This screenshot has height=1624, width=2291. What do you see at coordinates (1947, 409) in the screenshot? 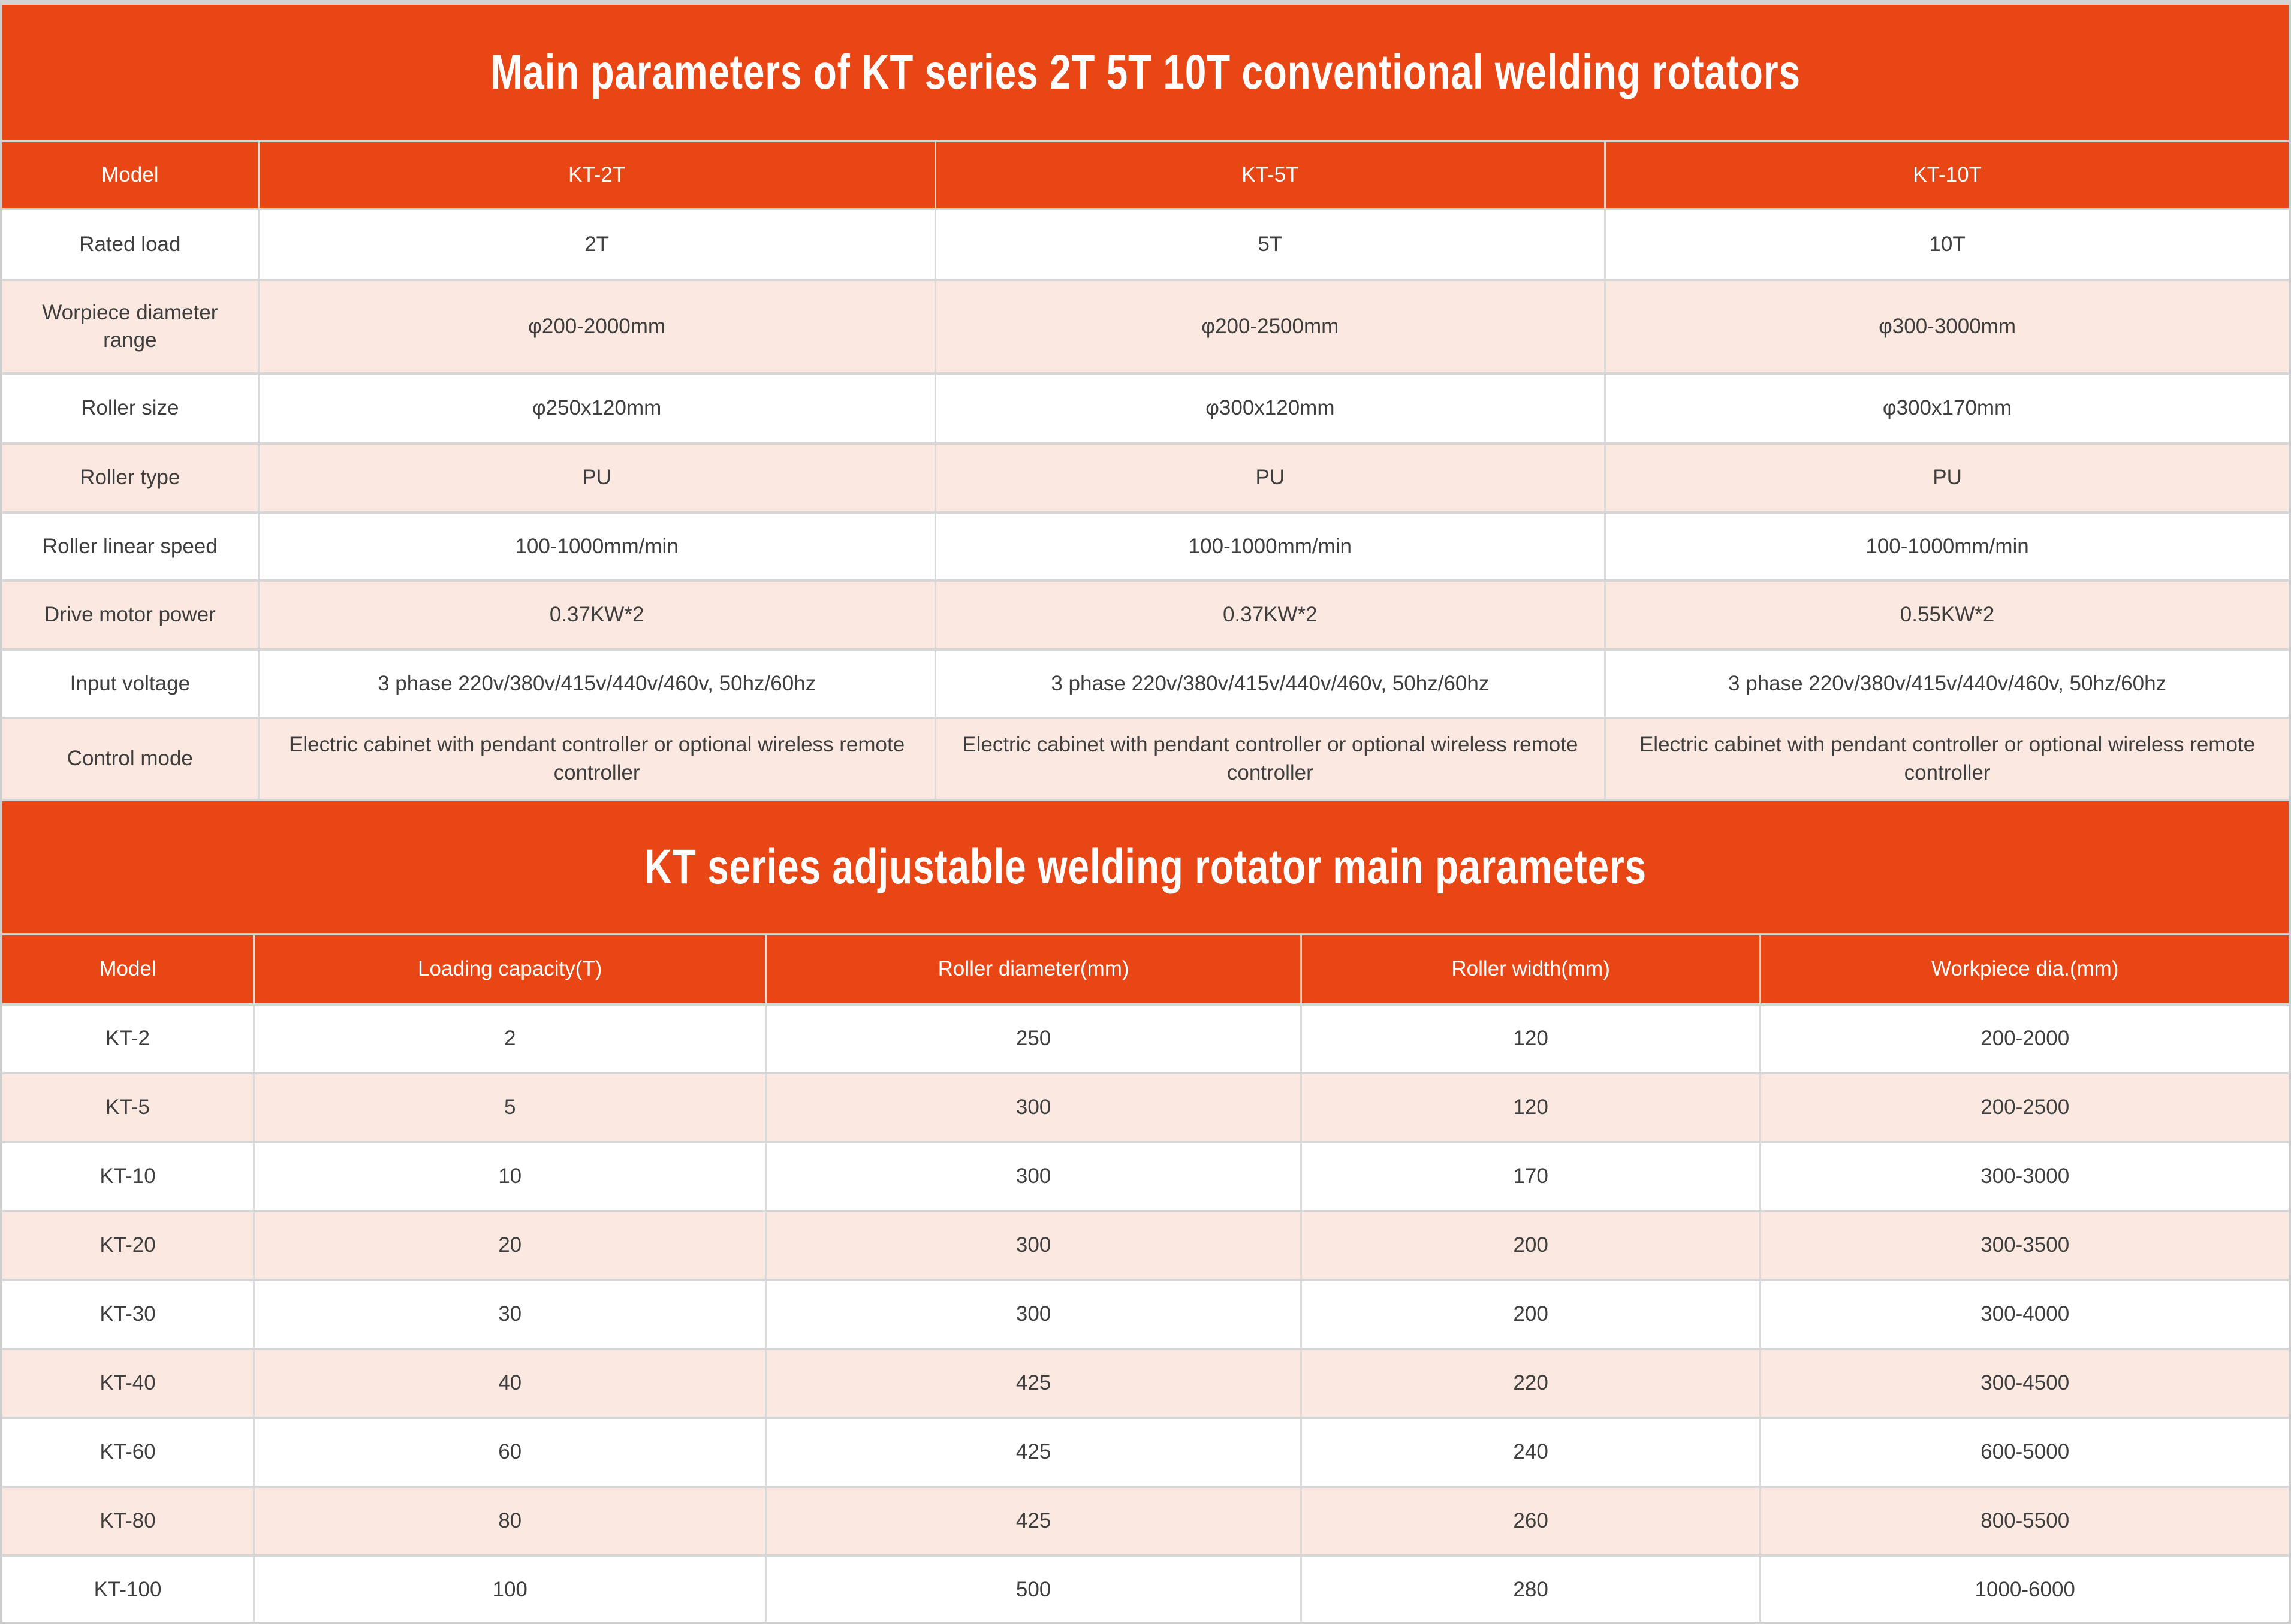
I see `cell-value: φ300x170mm` at bounding box center [1947, 409].